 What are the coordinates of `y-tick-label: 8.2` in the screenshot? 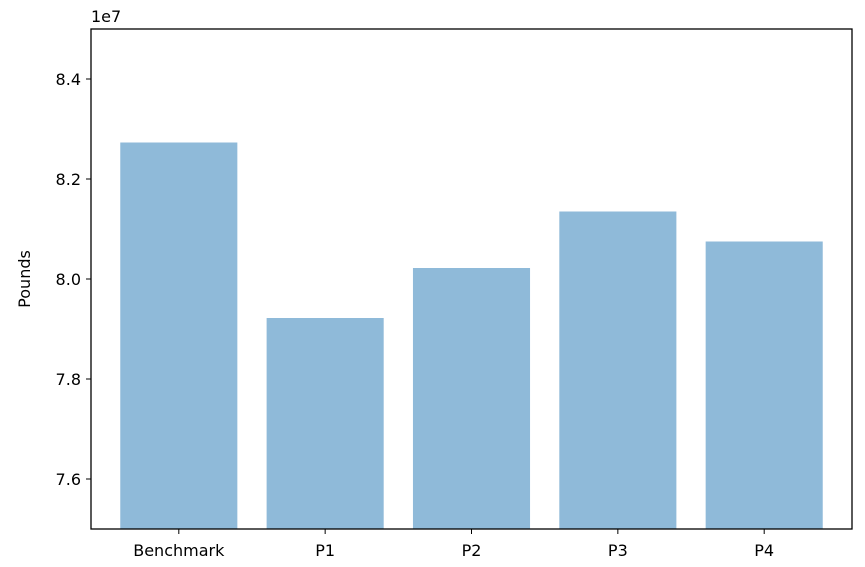 It's located at (68, 179).